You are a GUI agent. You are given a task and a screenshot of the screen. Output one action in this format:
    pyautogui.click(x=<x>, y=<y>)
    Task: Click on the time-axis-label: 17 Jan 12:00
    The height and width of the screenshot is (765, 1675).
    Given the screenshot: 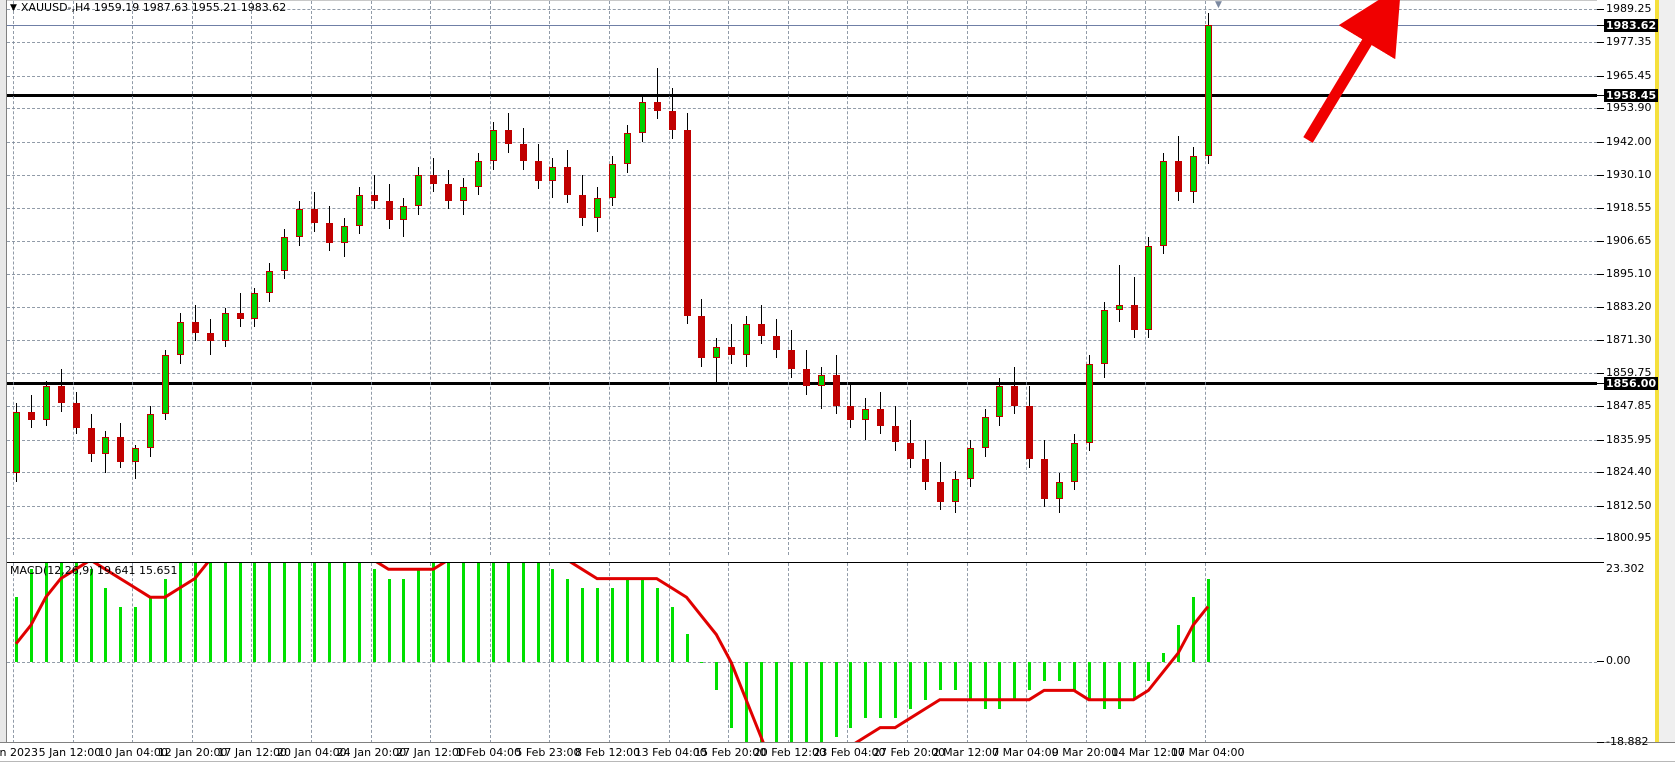 What is the action you would take?
    pyautogui.click(x=252, y=752)
    